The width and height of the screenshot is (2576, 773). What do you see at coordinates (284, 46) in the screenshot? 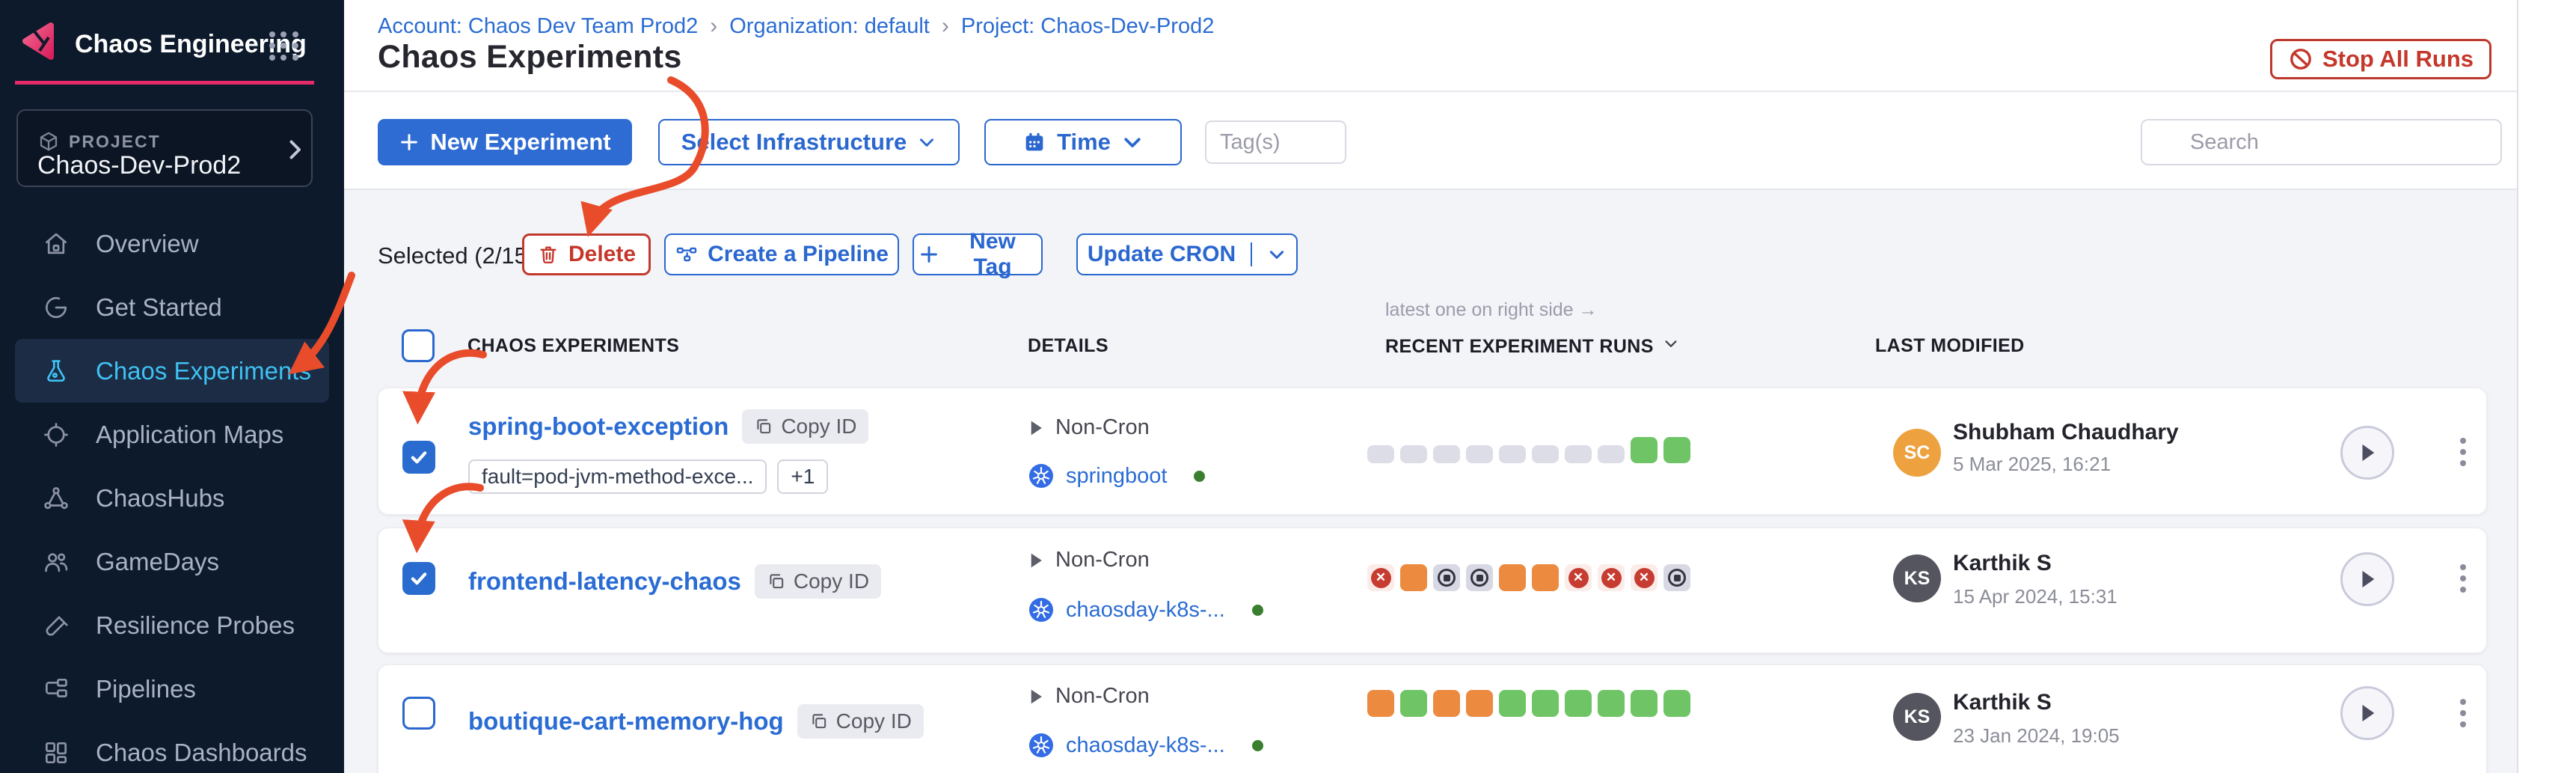
I see `module-switcher-icon` at bounding box center [284, 46].